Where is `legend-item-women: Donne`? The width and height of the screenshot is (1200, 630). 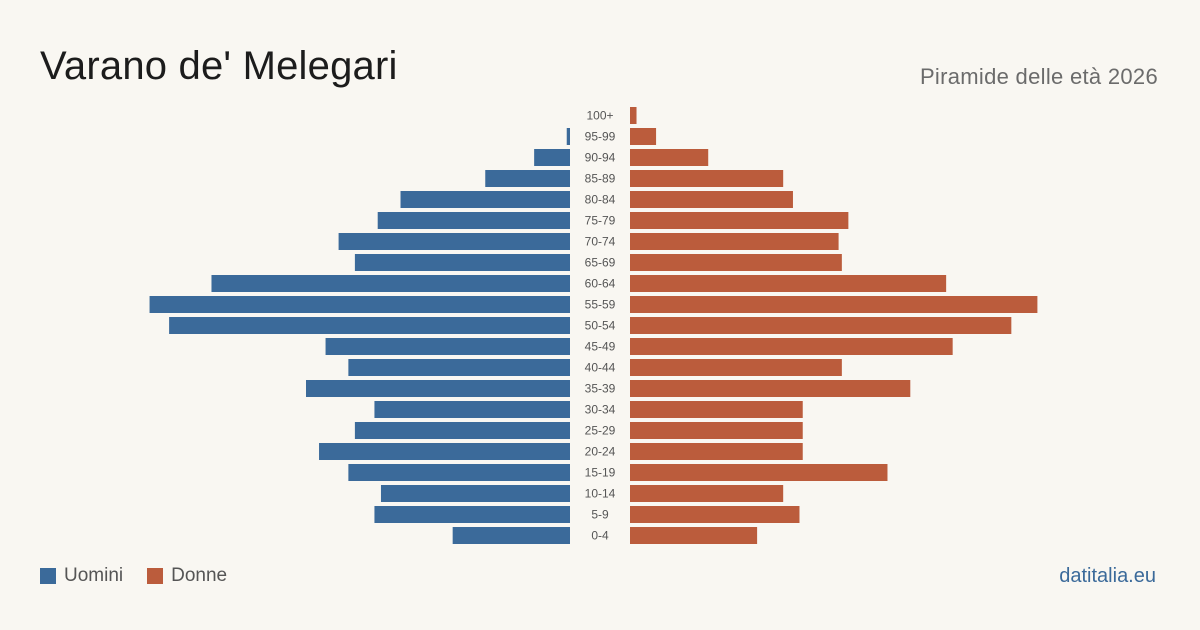 legend-item-women: Donne is located at coordinates (187, 576).